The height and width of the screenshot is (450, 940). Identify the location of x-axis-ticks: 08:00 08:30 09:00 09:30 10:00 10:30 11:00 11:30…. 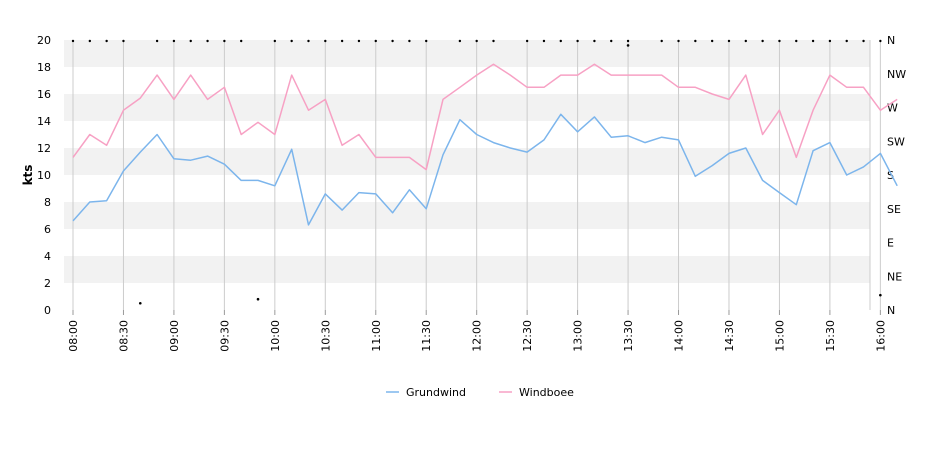
(477, 331).